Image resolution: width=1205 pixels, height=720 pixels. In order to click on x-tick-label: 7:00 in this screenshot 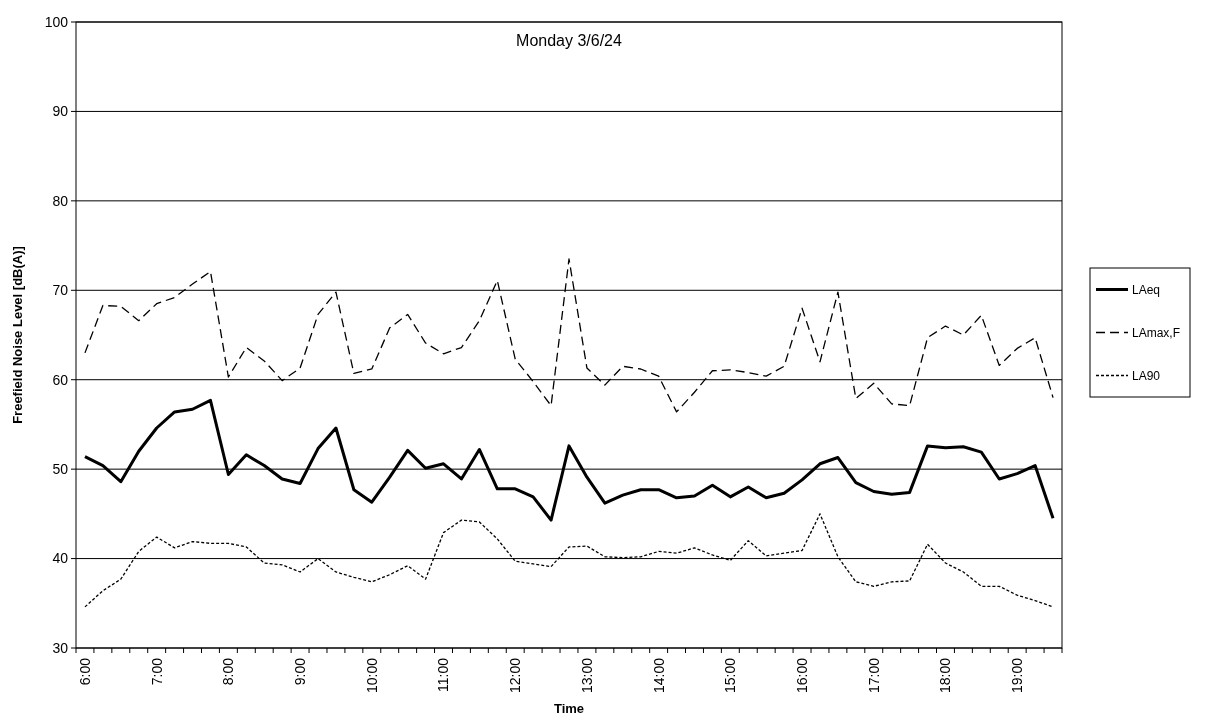, I will do `click(156, 671)`.